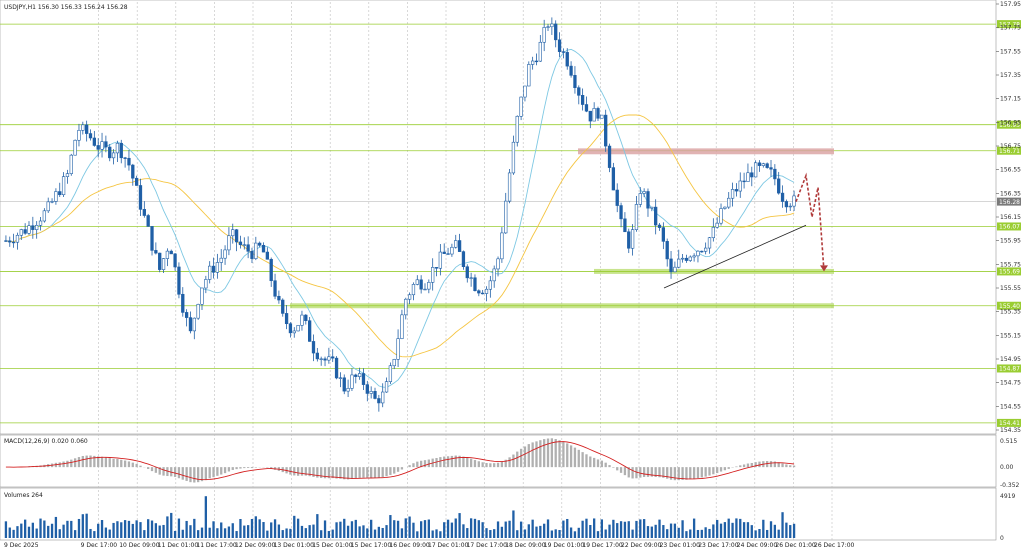 This screenshot has width=1024, height=555. What do you see at coordinates (680, 545) in the screenshot?
I see `time-tick-label: 23 Dec 01:00` at bounding box center [680, 545].